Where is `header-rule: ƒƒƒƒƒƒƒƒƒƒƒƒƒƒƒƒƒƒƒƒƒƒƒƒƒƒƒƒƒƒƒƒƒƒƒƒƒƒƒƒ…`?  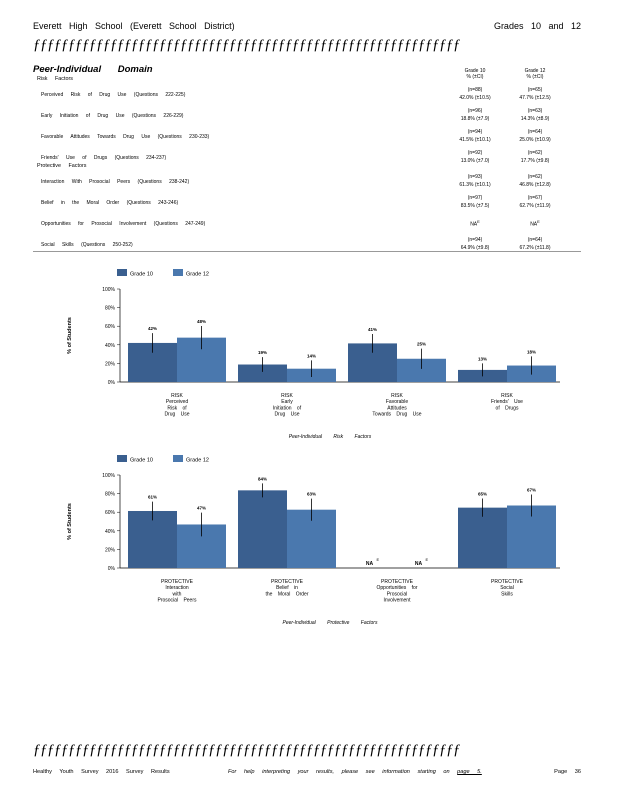
header-rule: ƒƒƒƒƒƒƒƒƒƒƒƒƒƒƒƒƒƒƒƒƒƒƒƒƒƒƒƒƒƒƒƒƒƒƒƒƒƒƒƒ… is located at coordinates (247, 45).